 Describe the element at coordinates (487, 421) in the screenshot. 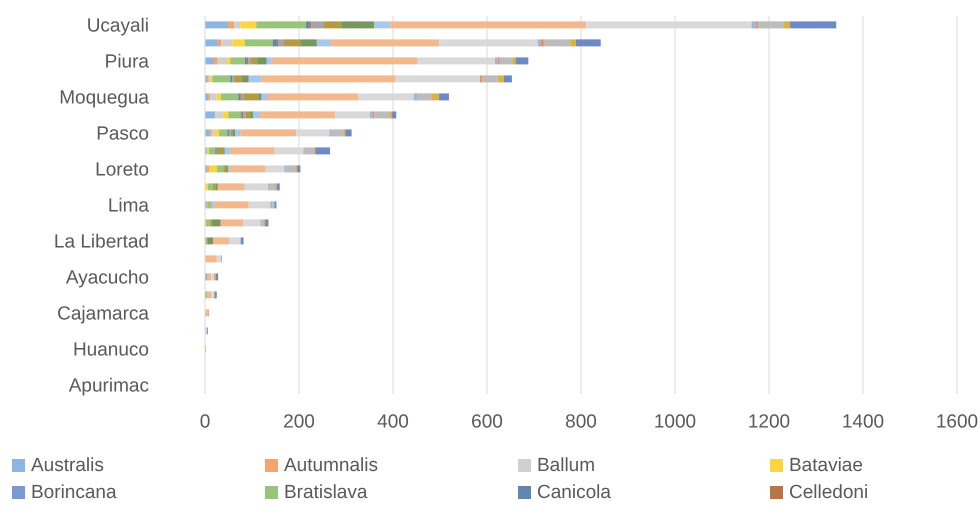

I see `x-tick-label: 600` at that location.